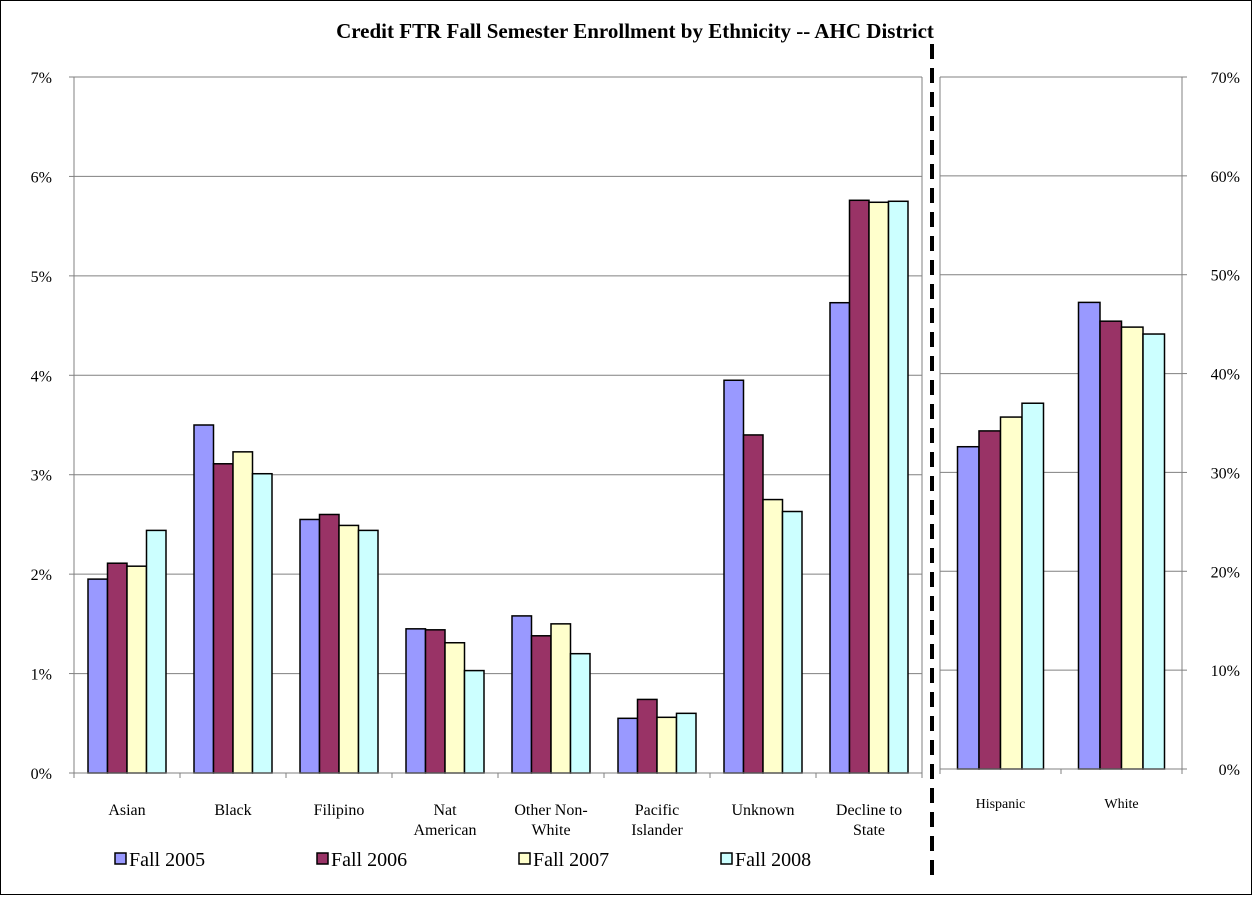 The image size is (1254, 897). Describe the element at coordinates (1225, 78) in the screenshot. I see `y-tick-label: 70%` at that location.